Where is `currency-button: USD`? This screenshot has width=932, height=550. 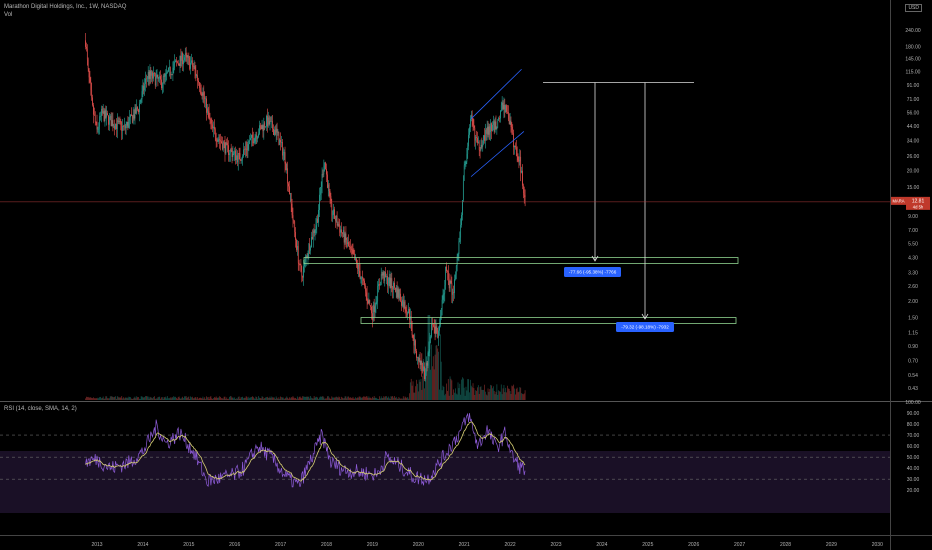
currency-button: USD is located at coordinates (913, 8).